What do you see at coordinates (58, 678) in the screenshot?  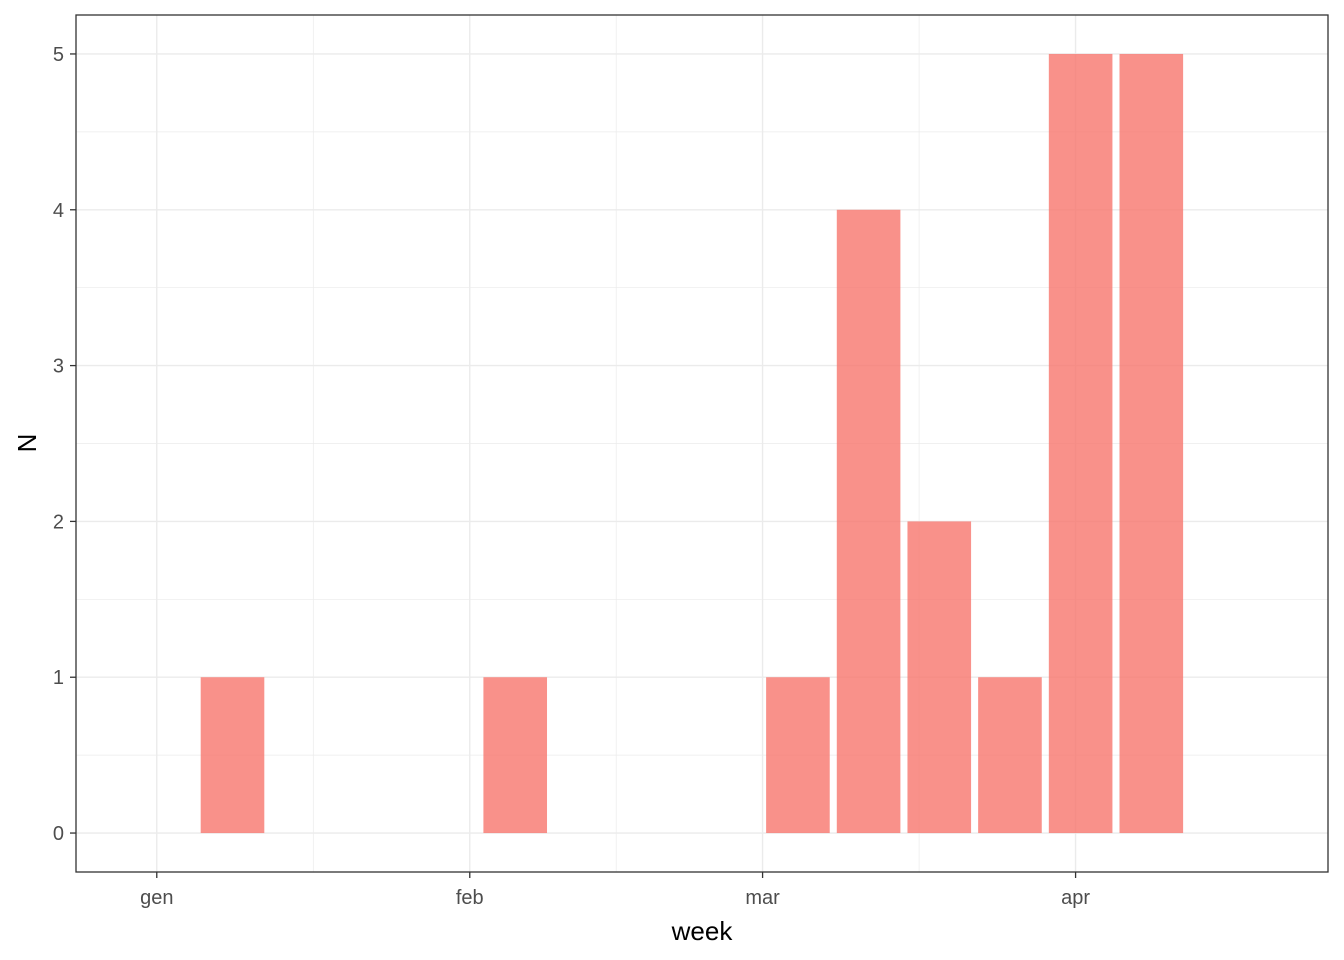 I see `y-tick-label: 1` at bounding box center [58, 678].